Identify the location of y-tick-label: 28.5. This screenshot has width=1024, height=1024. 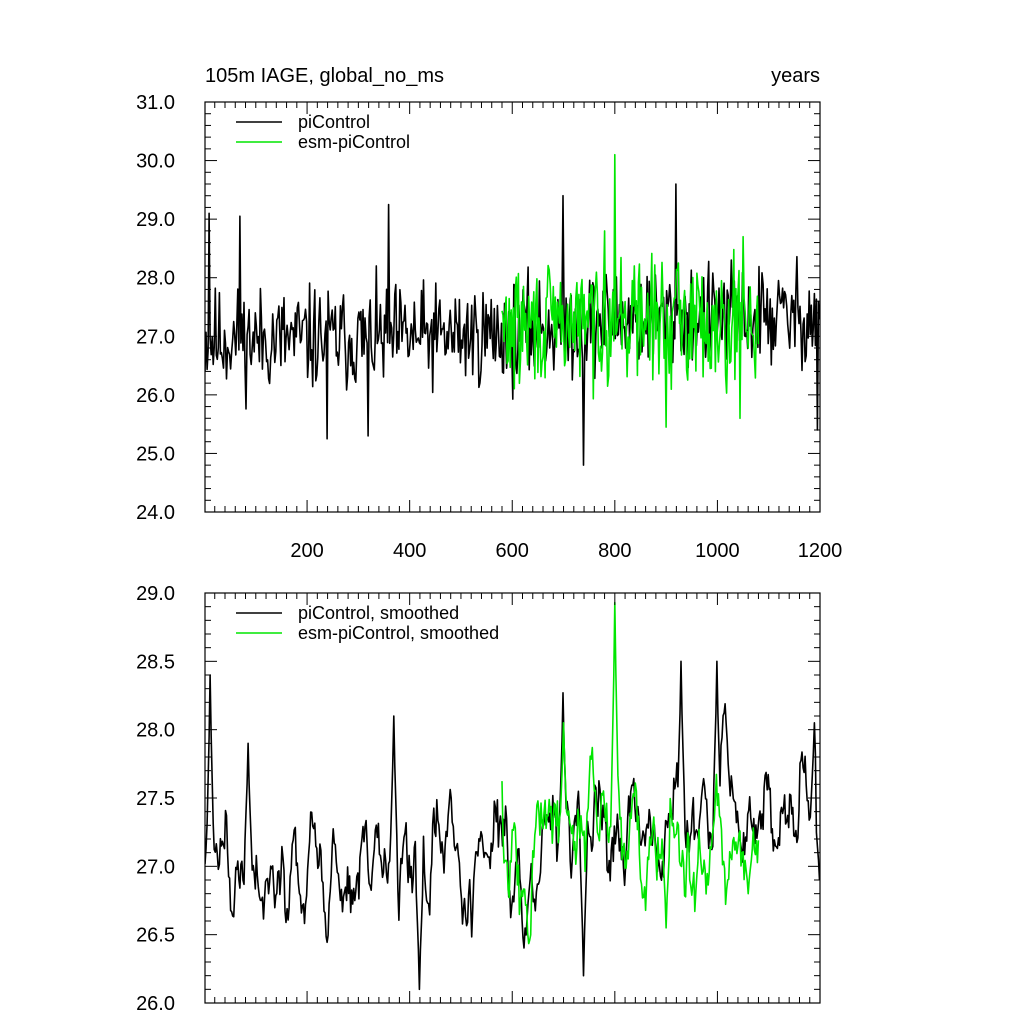
(155, 662).